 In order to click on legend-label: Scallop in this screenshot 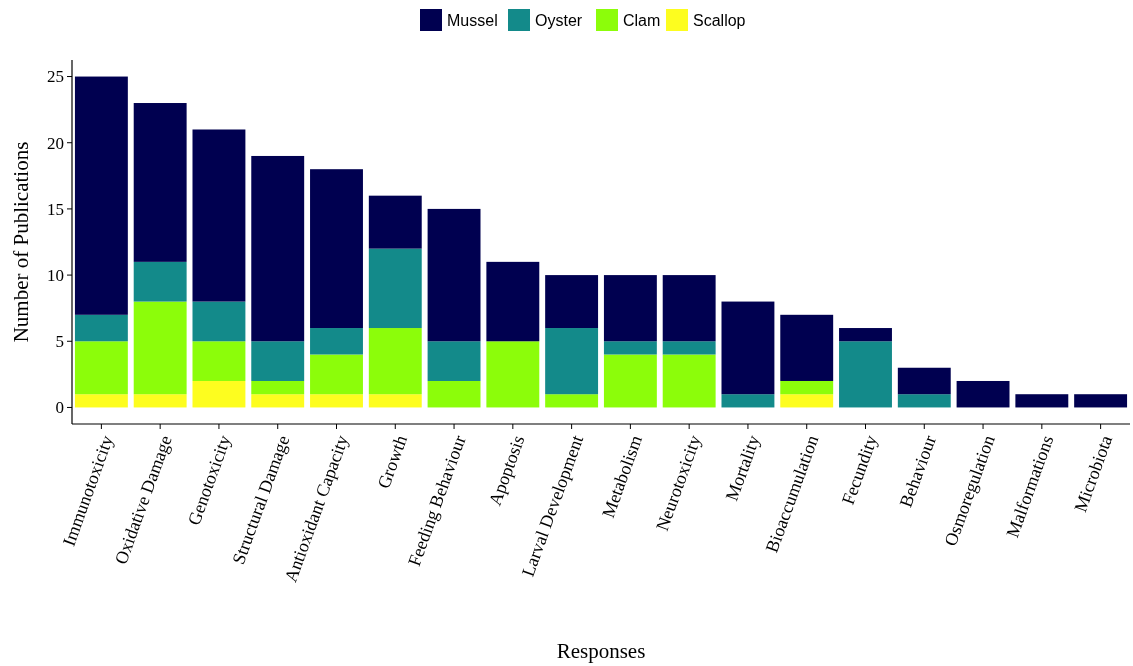, I will do `click(719, 20)`.